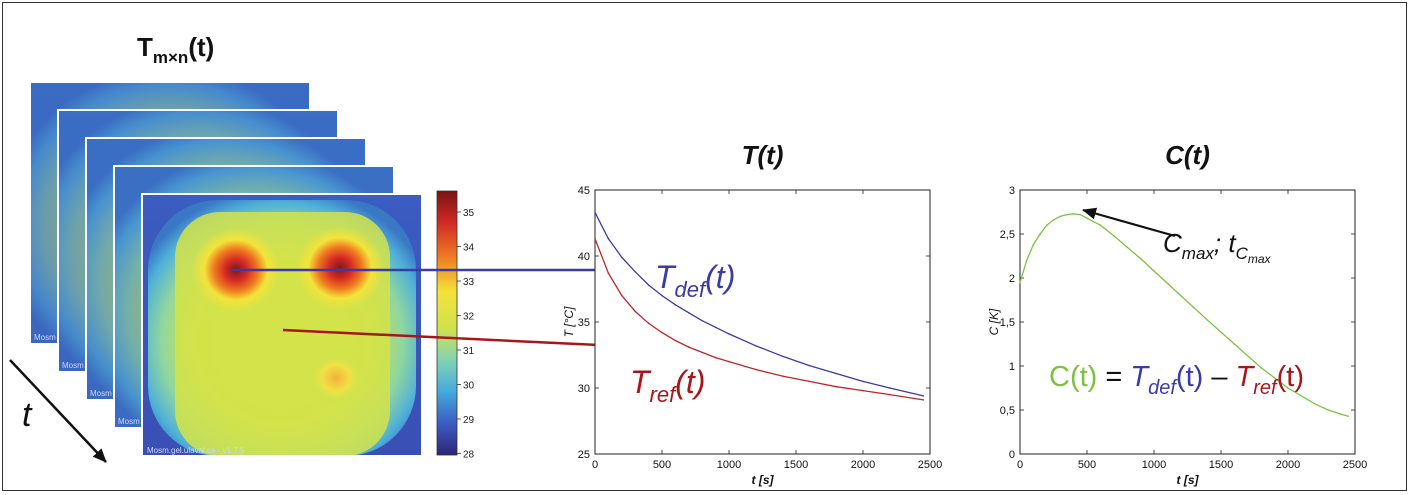  I want to click on label-t-def: Tdef(t), so click(695, 280).